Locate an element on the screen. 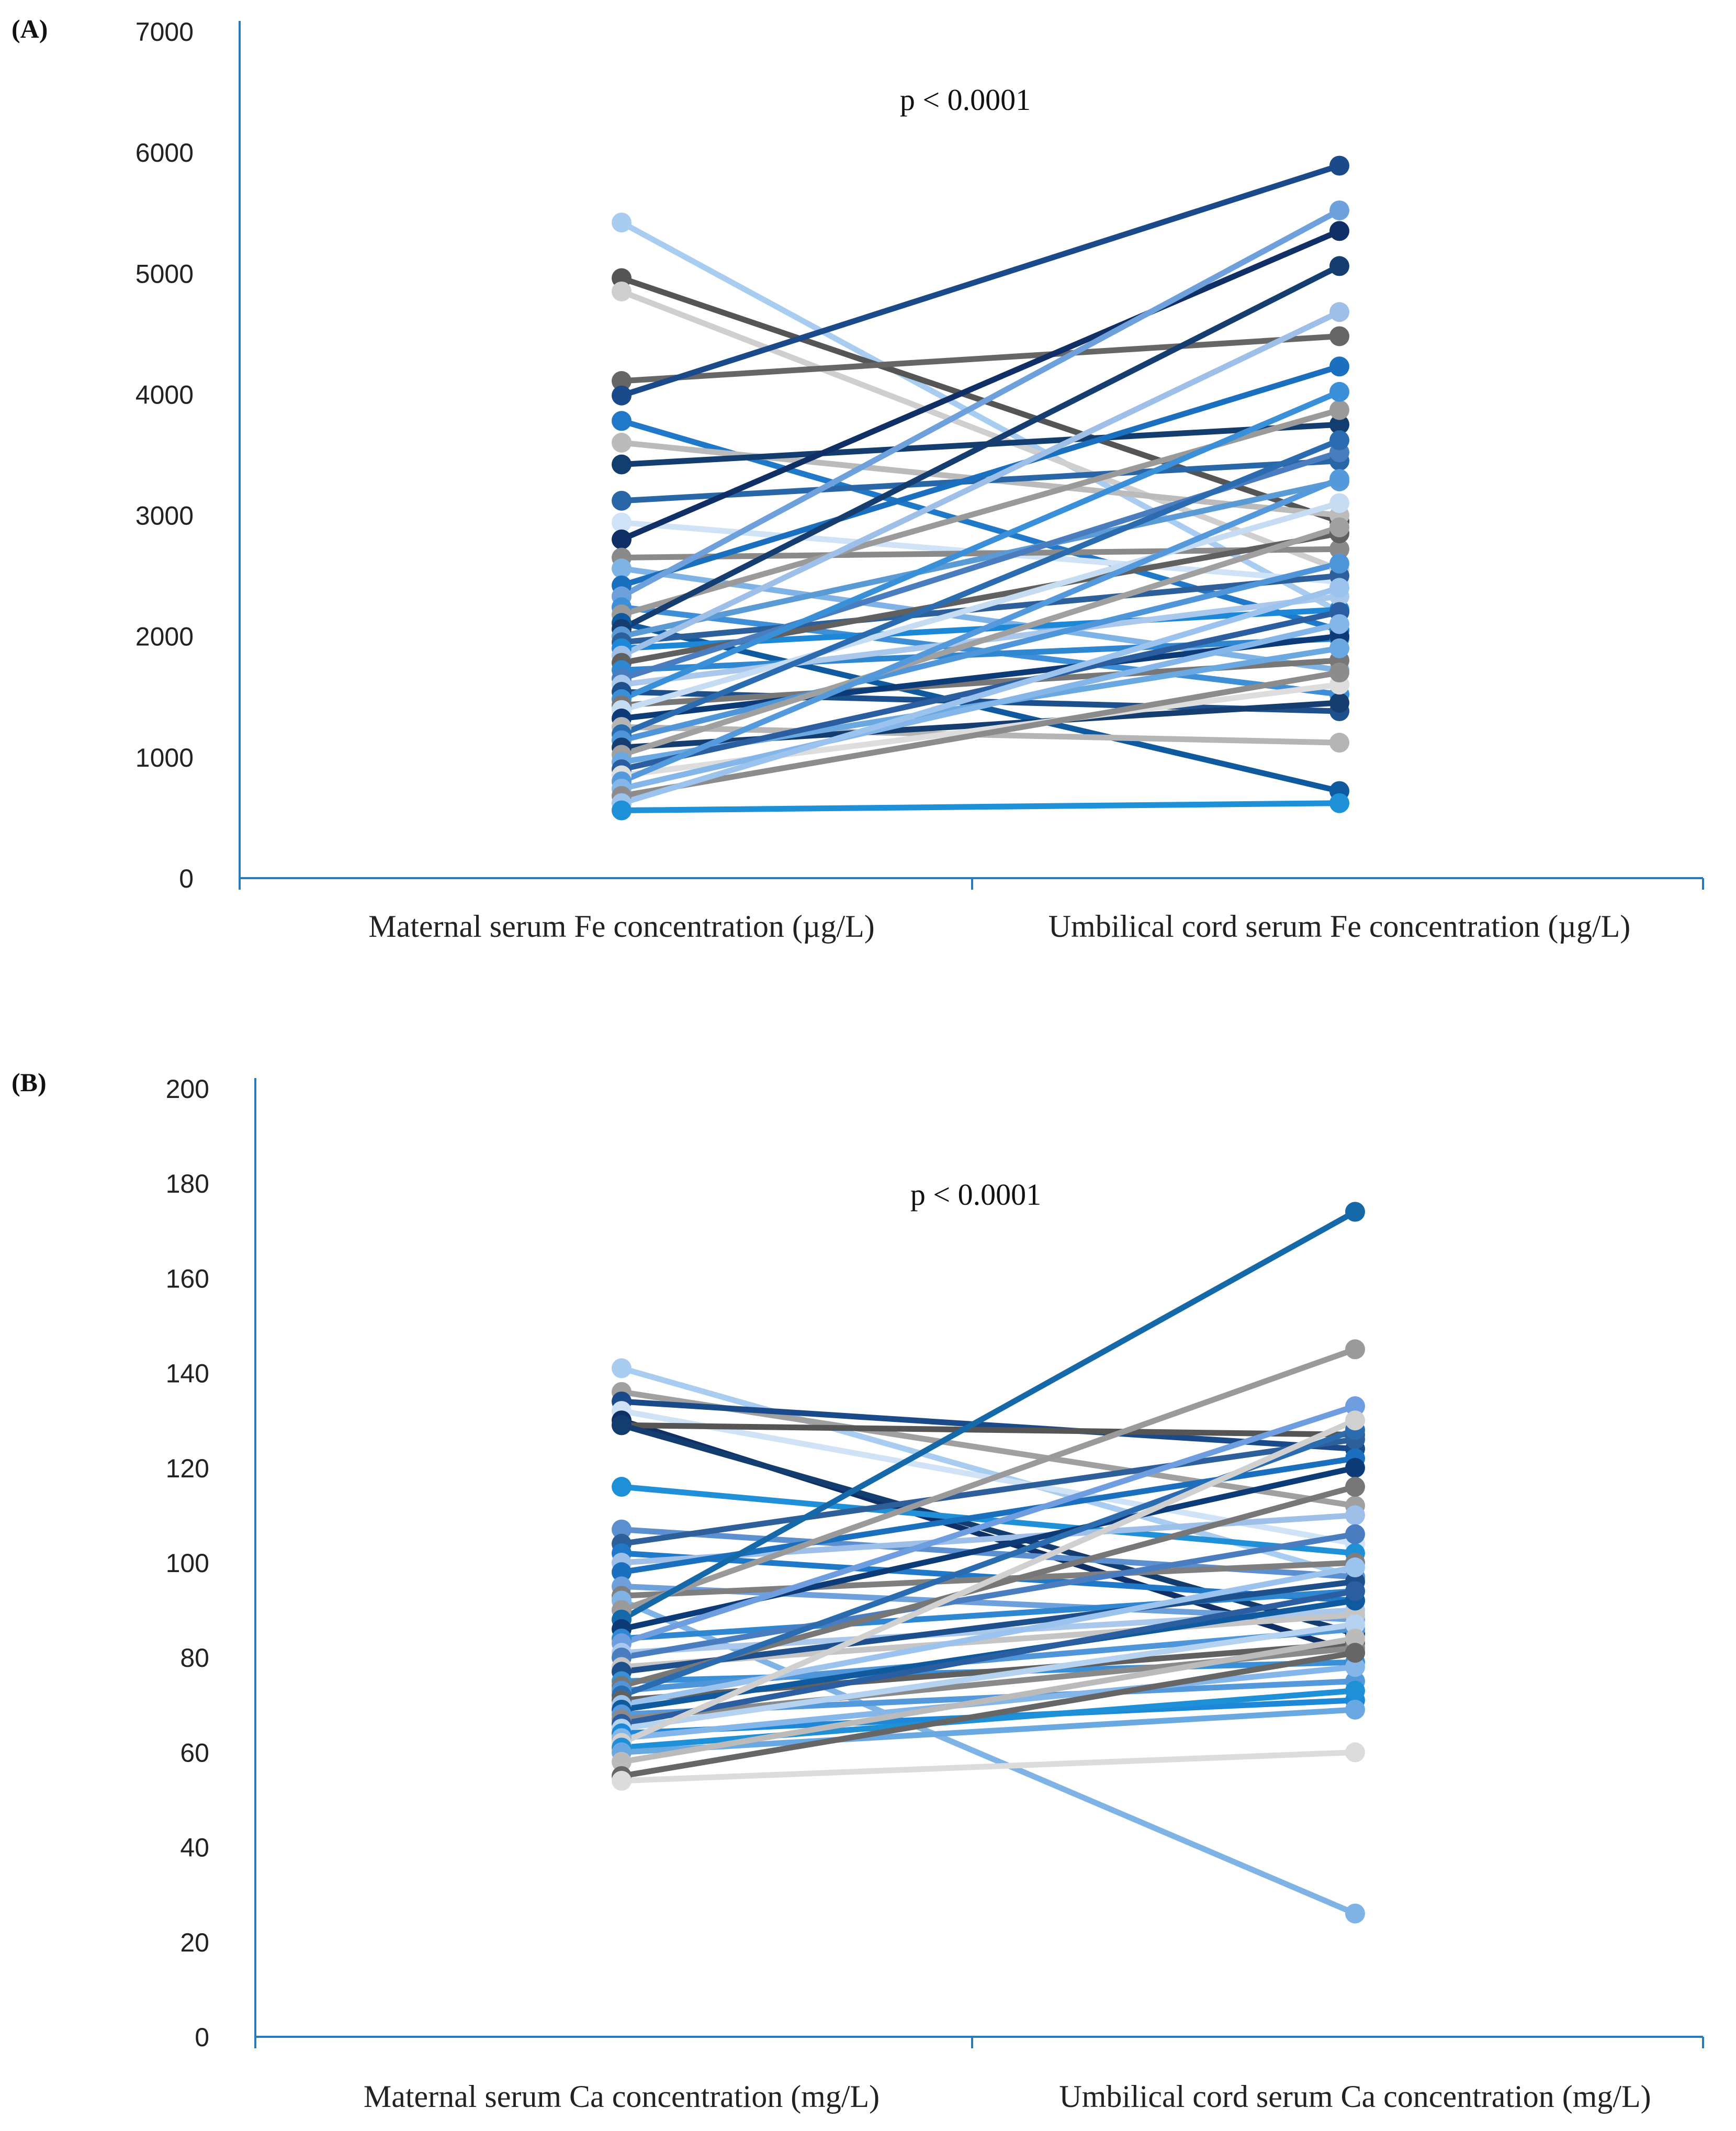 Image resolution: width=1736 pixels, height=2131 pixels. fe-y-tick-label: 4000 is located at coordinates (165, 394).